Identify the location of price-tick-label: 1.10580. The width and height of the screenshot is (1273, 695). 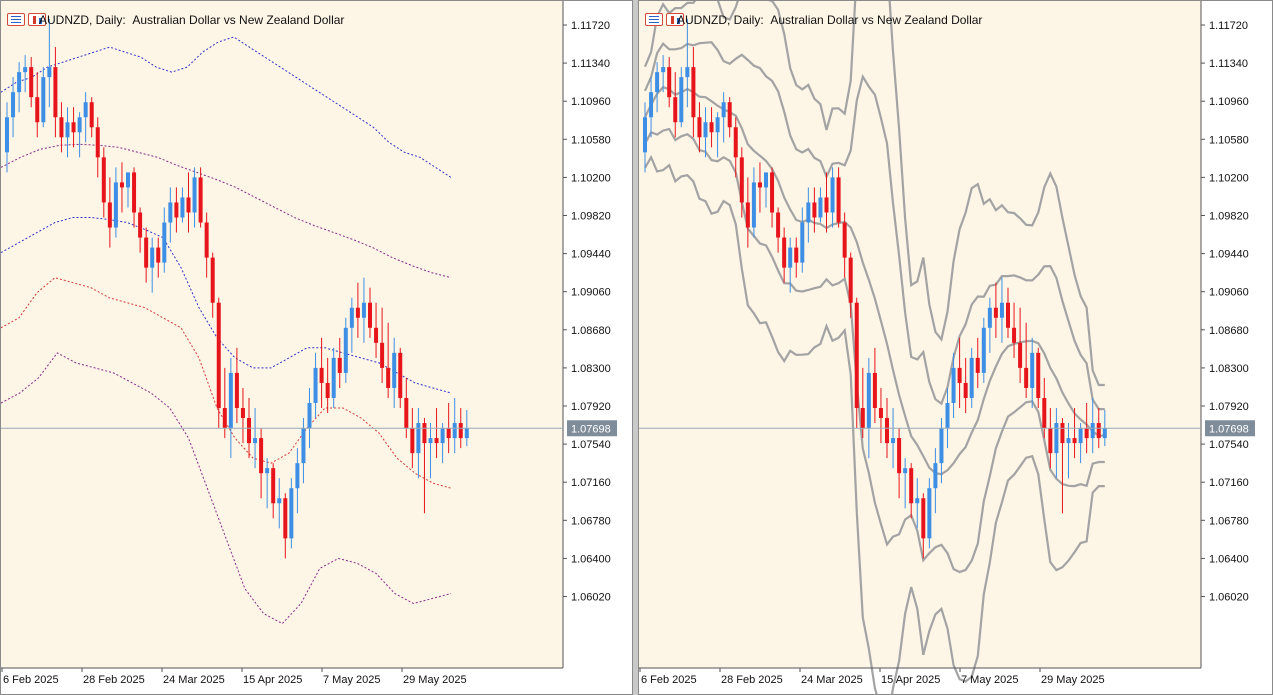
(1229, 140).